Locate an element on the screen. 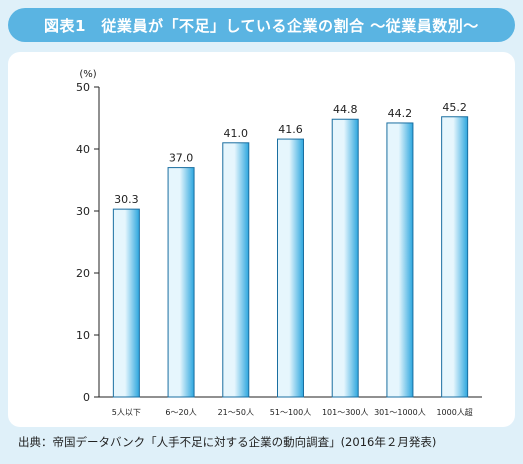 The height and width of the screenshot is (464, 523). y-tick-label: 50 is located at coordinates (83, 87).